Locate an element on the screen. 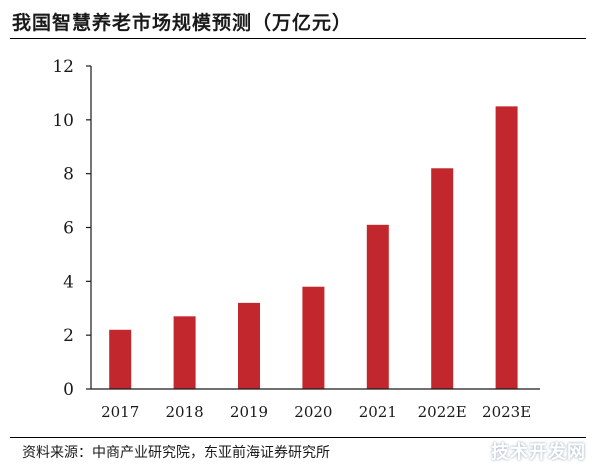 The image size is (596, 469). y-tick-label: 12 is located at coordinates (63, 67).